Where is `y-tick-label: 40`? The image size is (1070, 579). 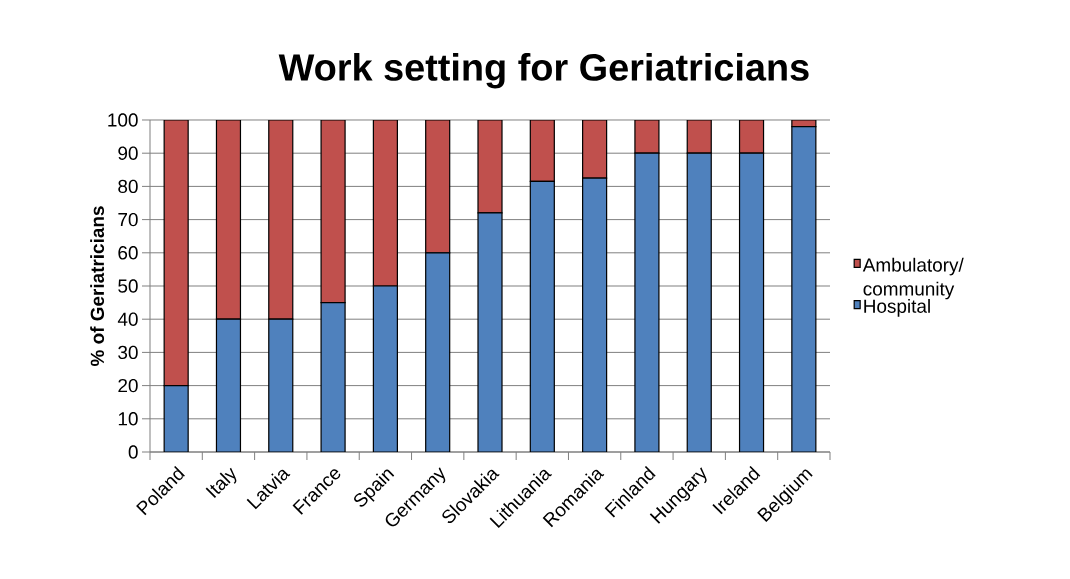
y-tick-label: 40 is located at coordinates (127, 319).